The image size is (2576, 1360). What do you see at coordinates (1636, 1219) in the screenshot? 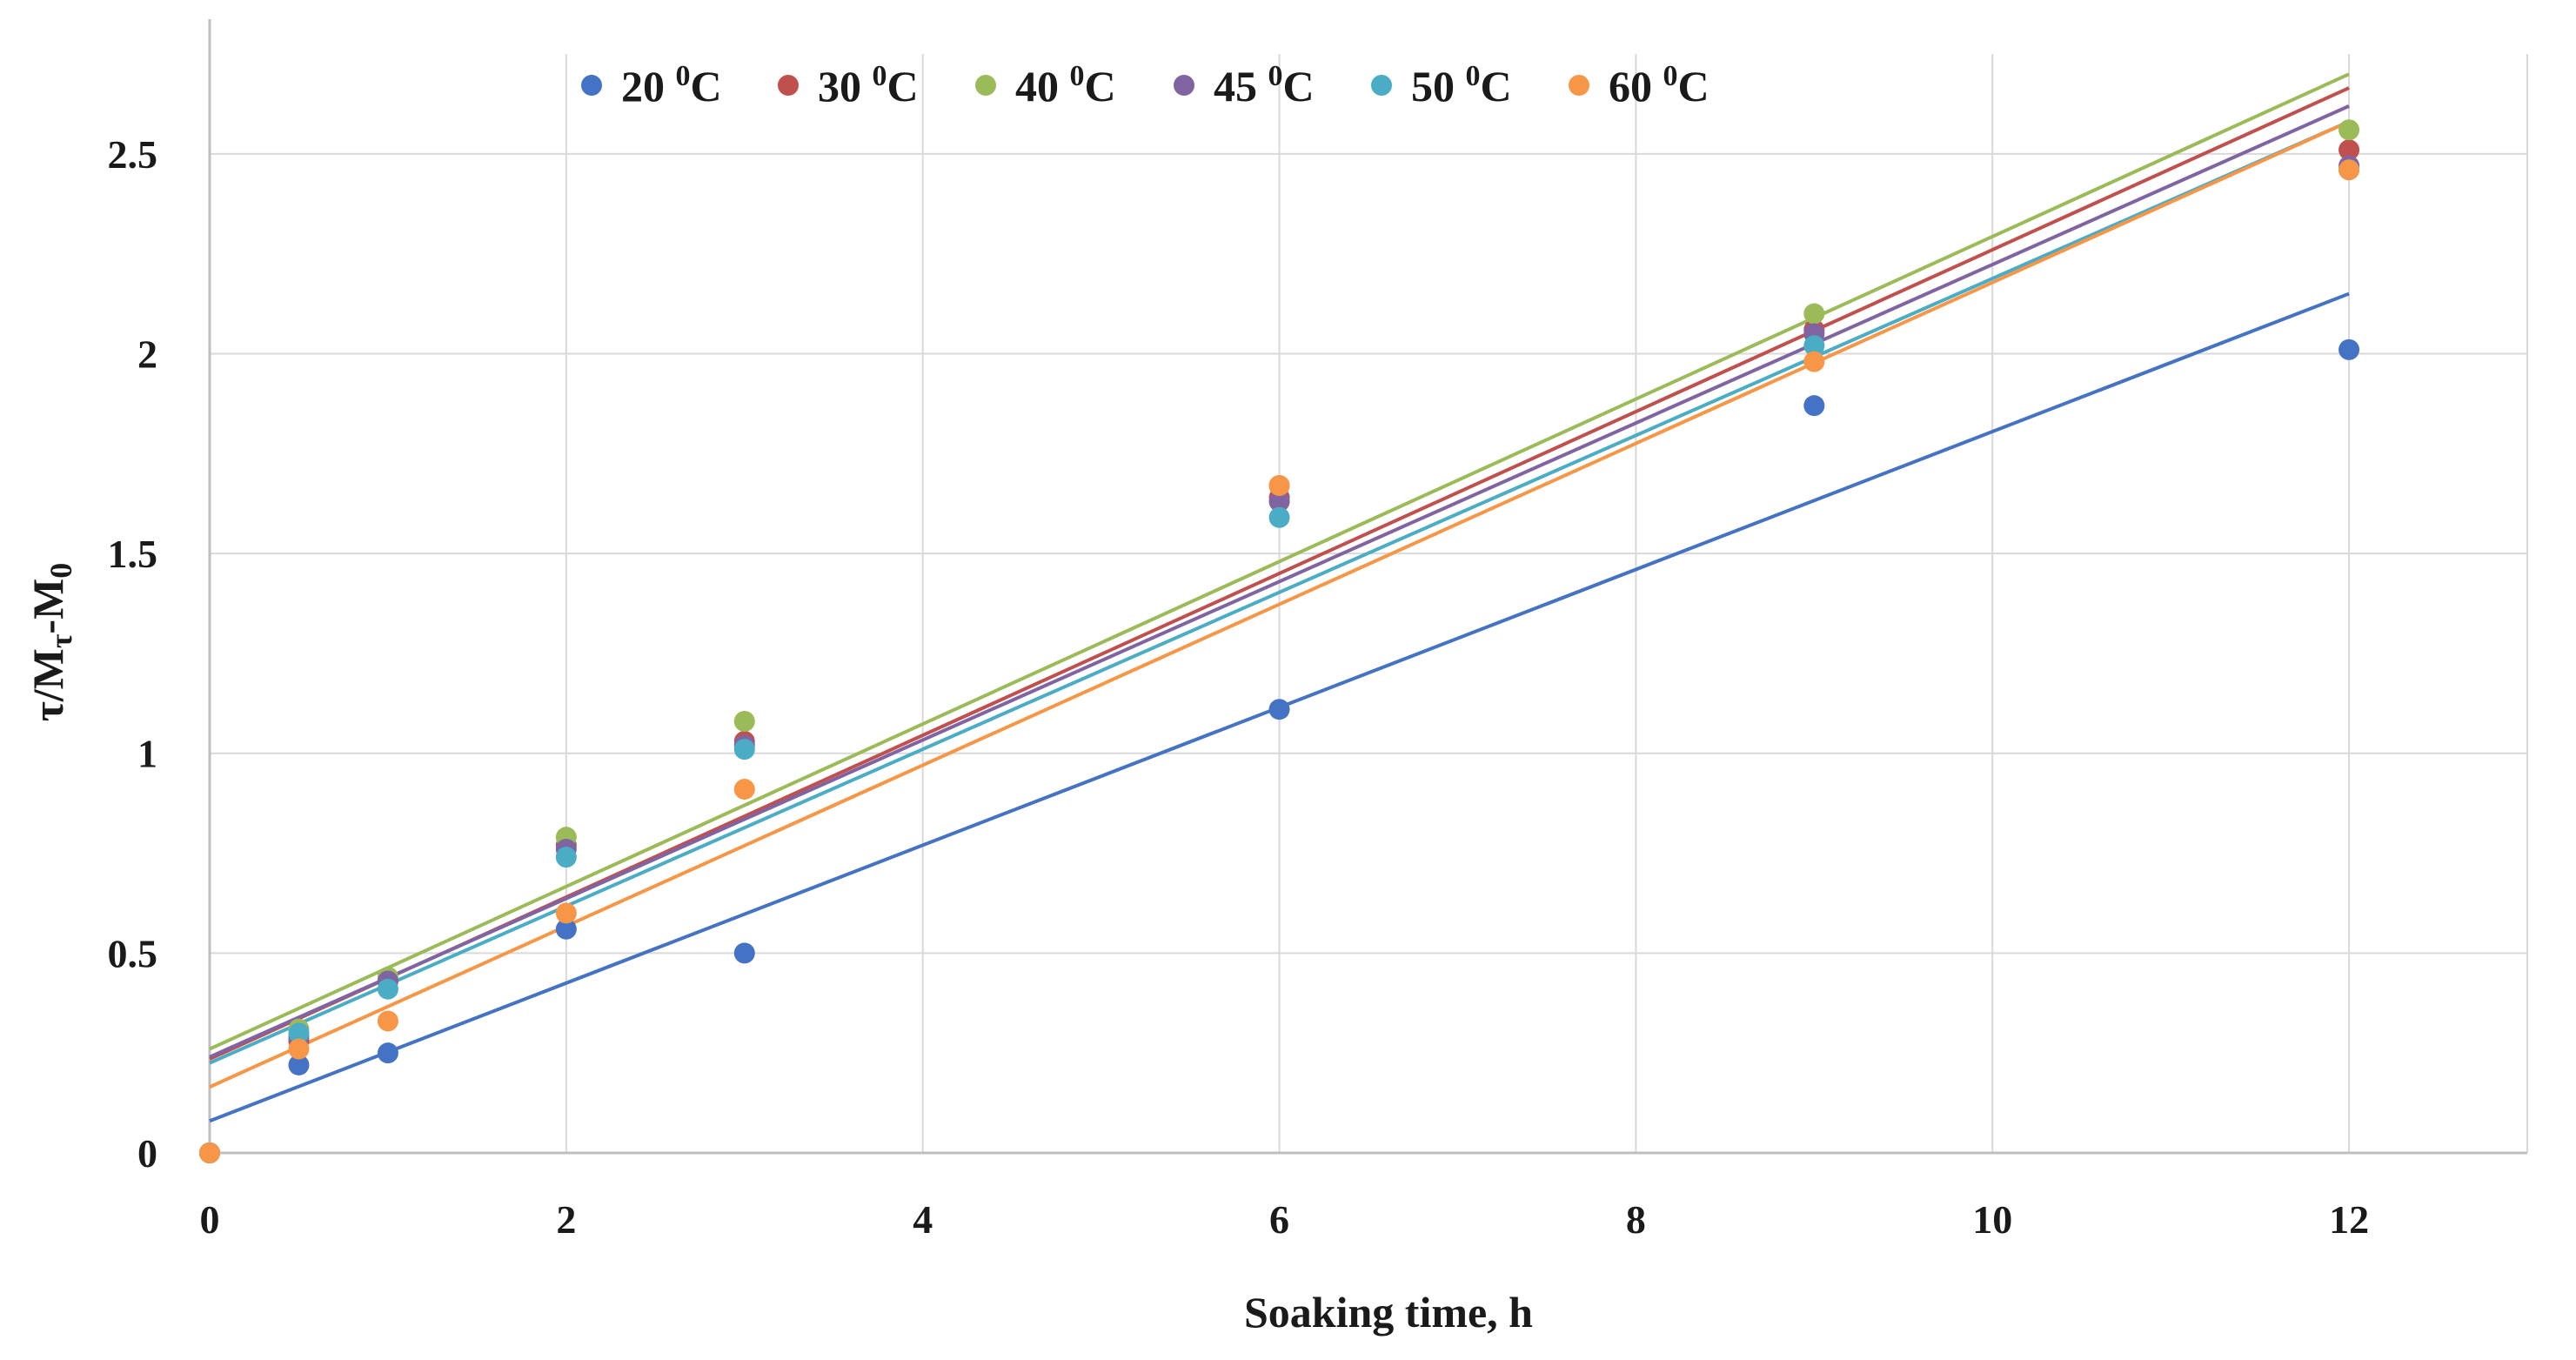
I see `x-tick-label: 8` at bounding box center [1636, 1219].